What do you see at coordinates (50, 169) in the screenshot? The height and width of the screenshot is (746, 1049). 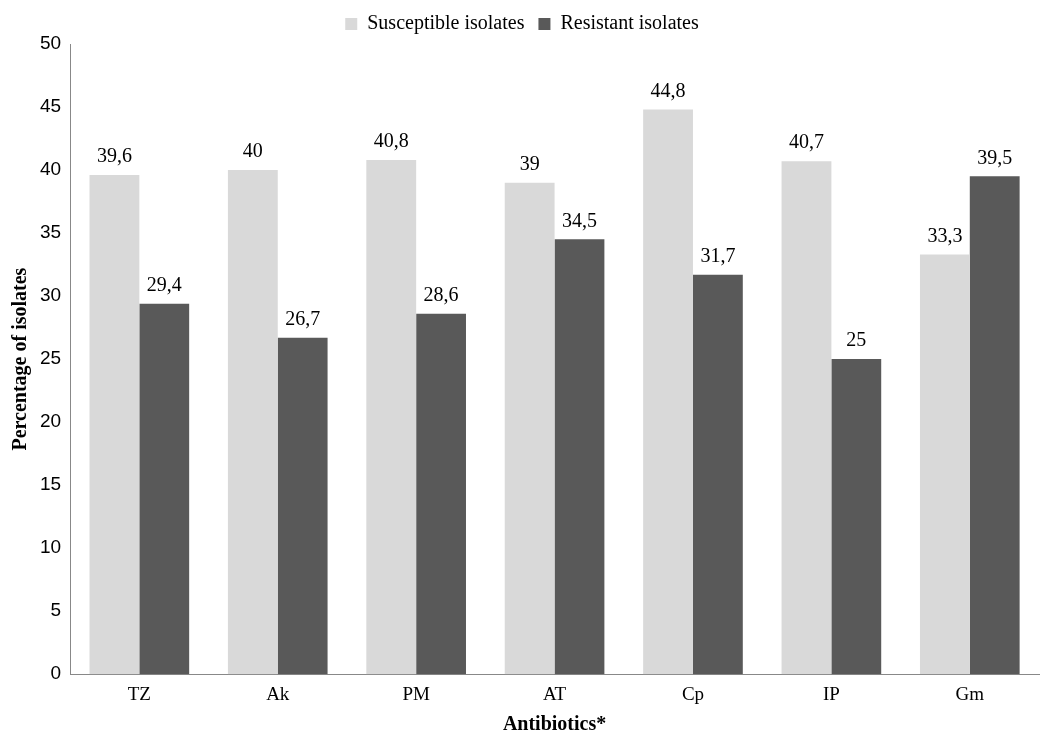 I see `y-tick-label: 40` at bounding box center [50, 169].